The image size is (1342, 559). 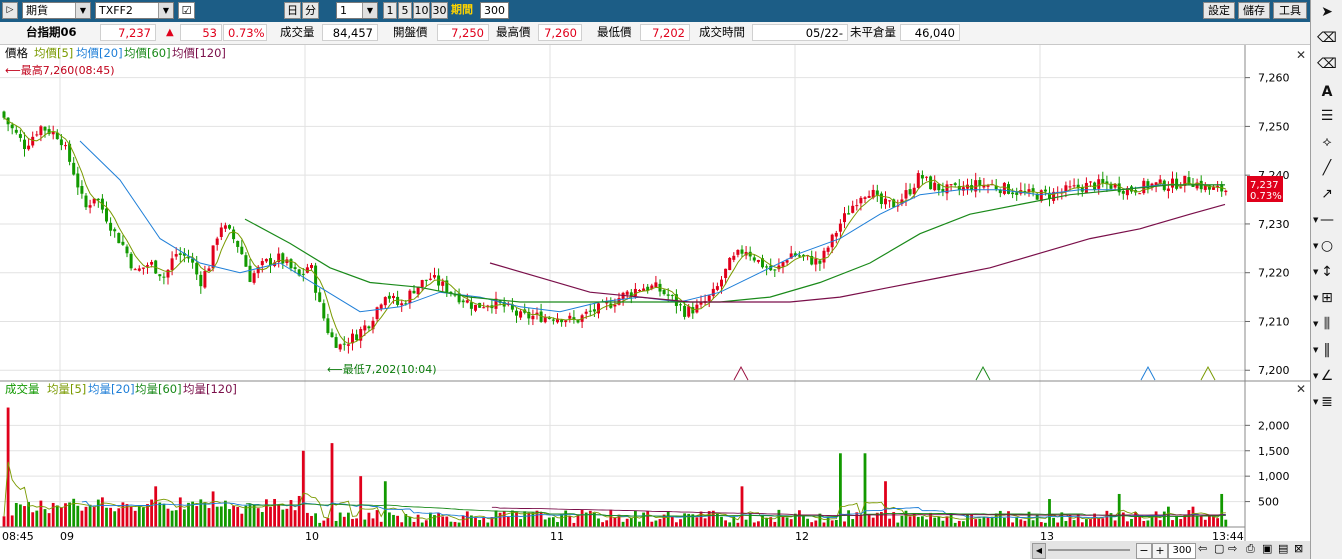 What do you see at coordinates (1039, 551) in the screenshot?
I see `scroll-left-button: ◀` at bounding box center [1039, 551].